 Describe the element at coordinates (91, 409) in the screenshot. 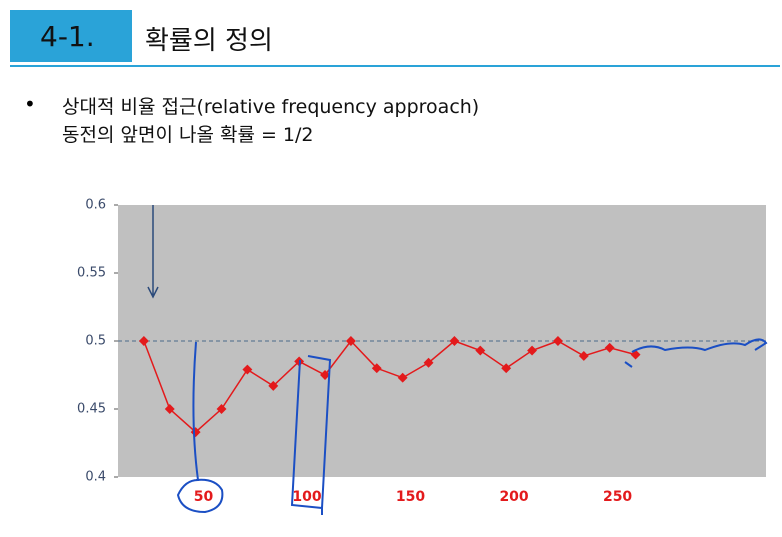

I see `y-tick-label: 0.45` at that location.